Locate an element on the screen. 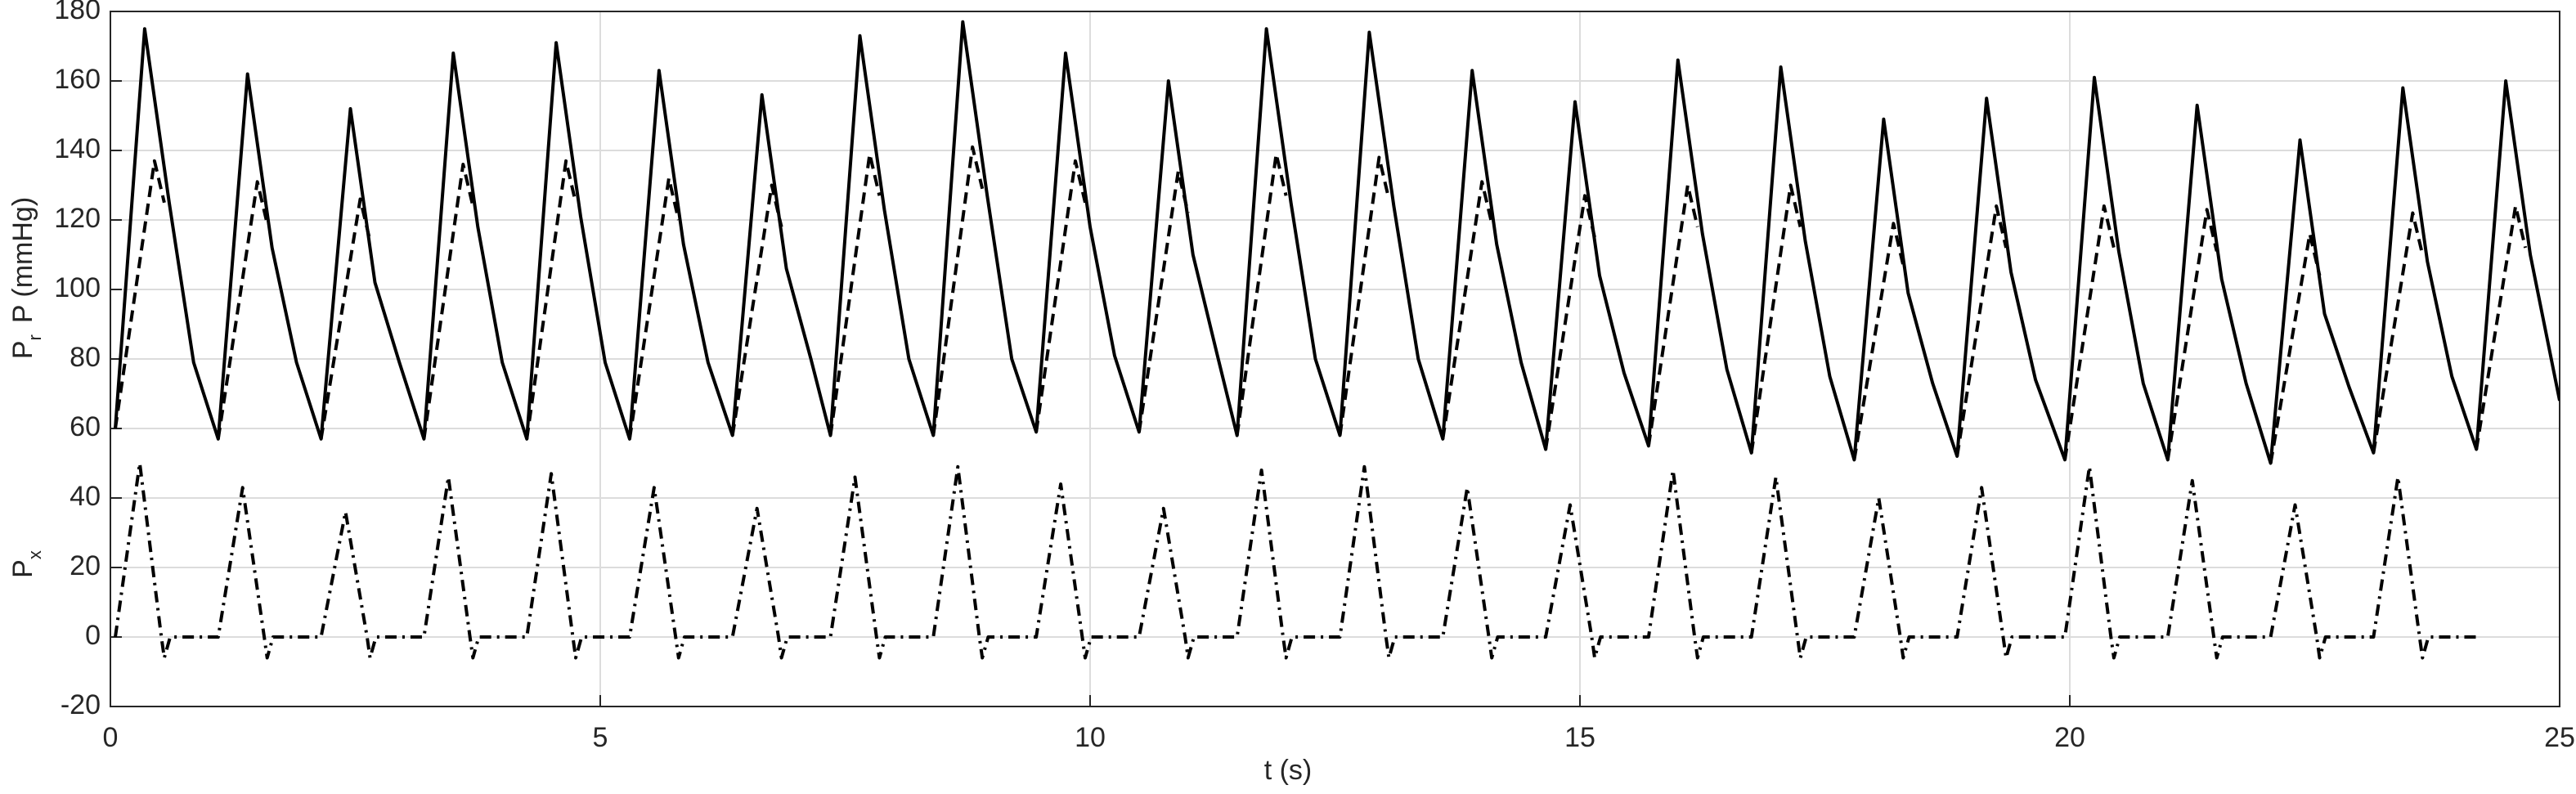 The width and height of the screenshot is (2576, 794). y-tick-label: 160 is located at coordinates (77, 79).